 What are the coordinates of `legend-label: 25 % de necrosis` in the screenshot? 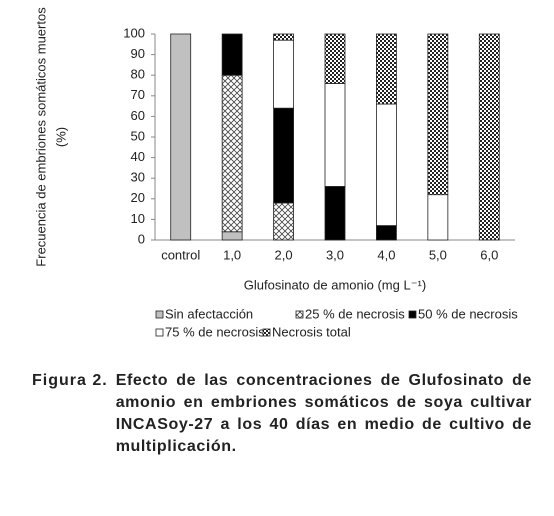 It's located at (355, 313).